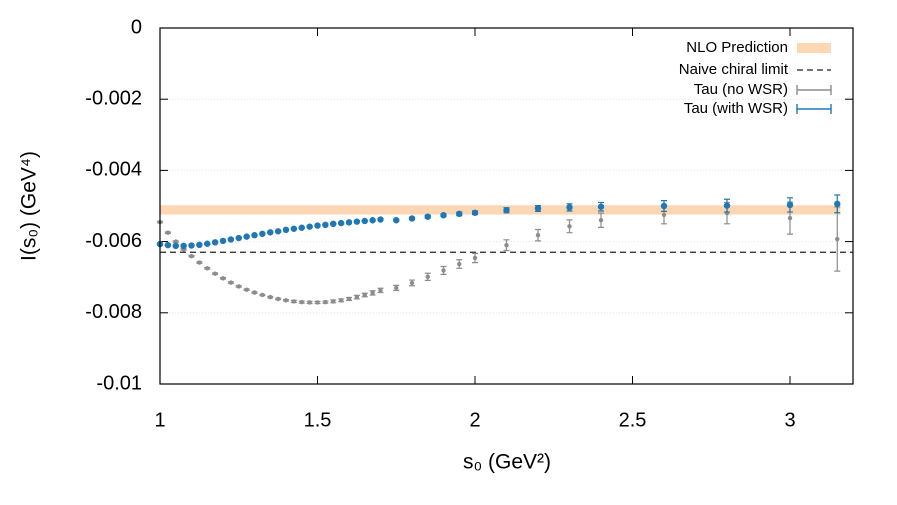 The width and height of the screenshot is (897, 505). Describe the element at coordinates (113, 98) in the screenshot. I see `y-tick-label: -0.002` at that location.